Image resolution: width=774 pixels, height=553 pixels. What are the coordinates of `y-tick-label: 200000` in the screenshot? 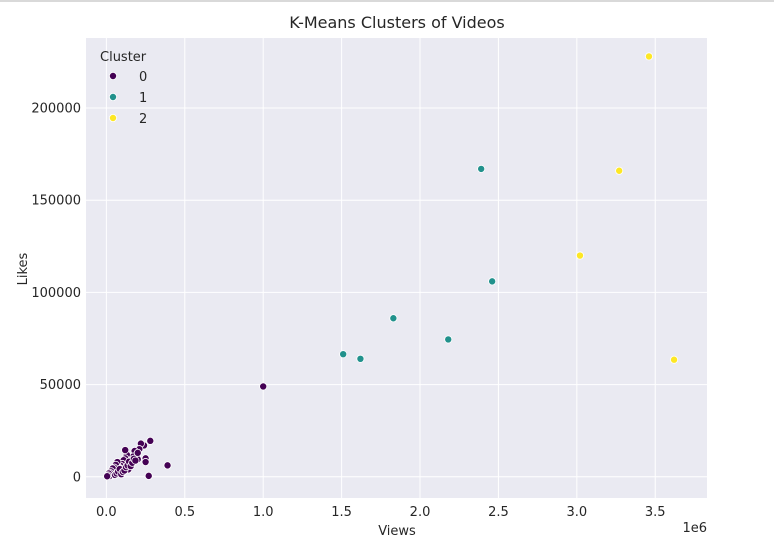 It's located at (56, 109).